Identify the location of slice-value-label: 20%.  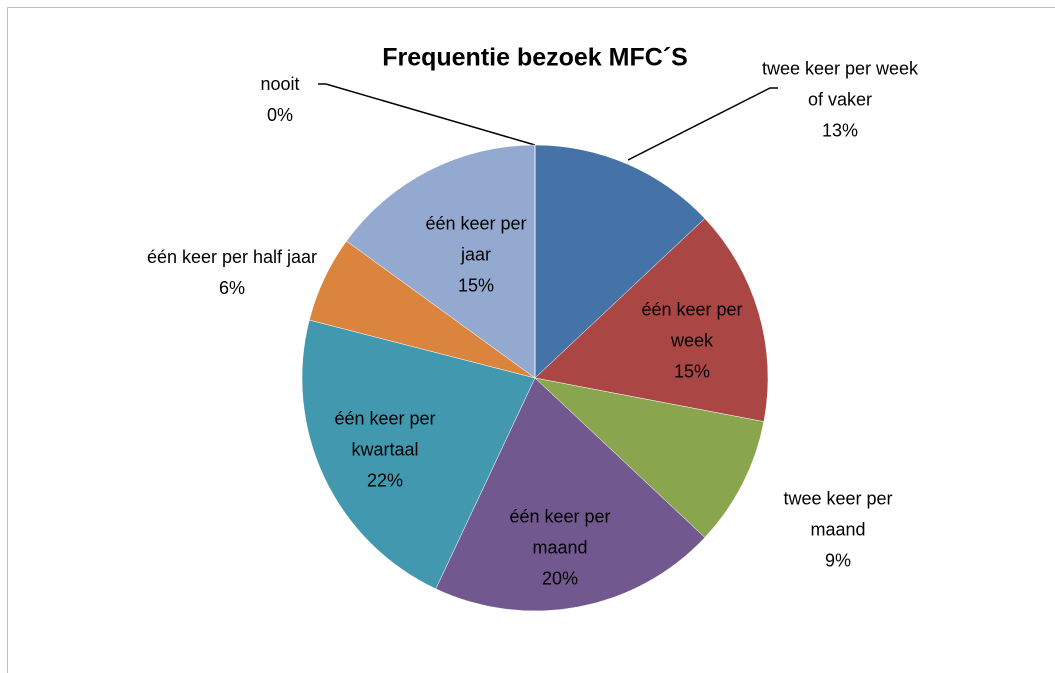
(560, 578).